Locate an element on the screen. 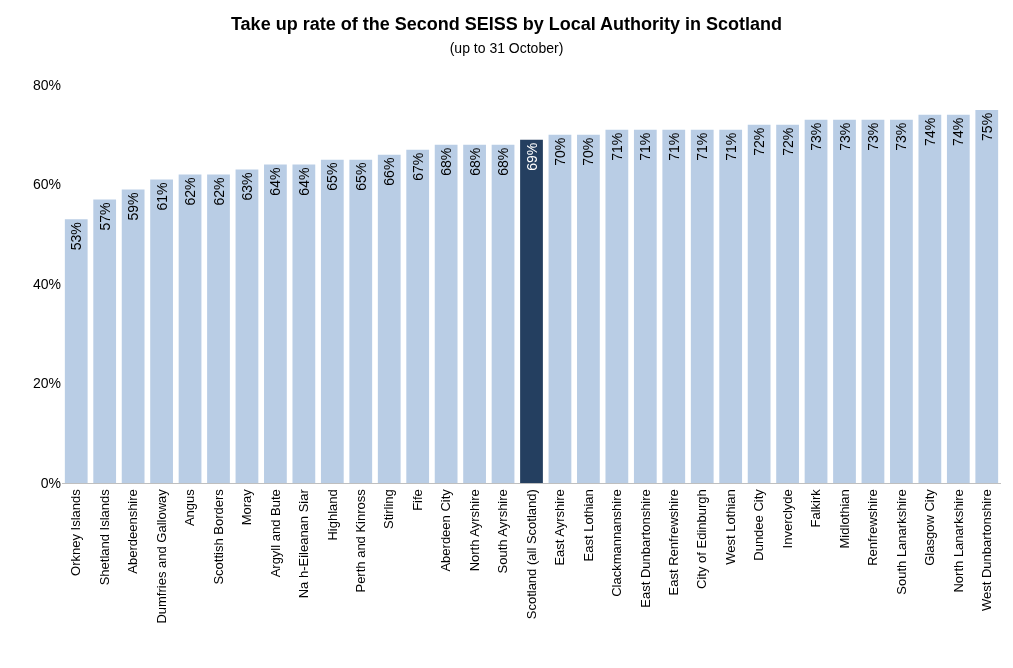 The image size is (1013, 668). x-tick-label: Glasgow City is located at coordinates (930, 527).